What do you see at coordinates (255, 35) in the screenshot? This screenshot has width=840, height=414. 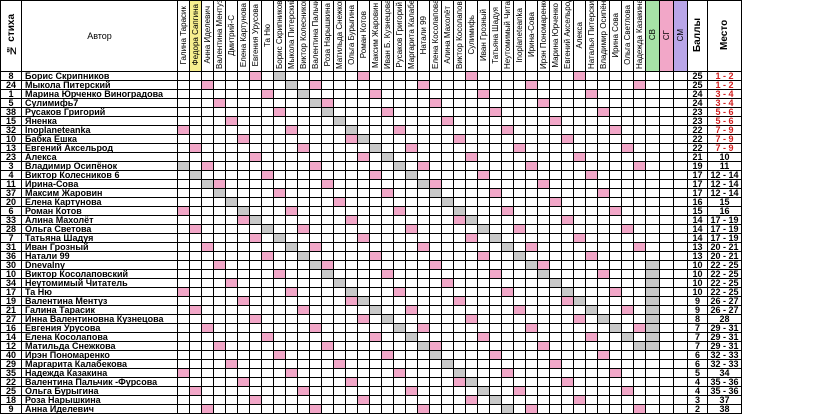 I see `header-judge-label: Евгения Урусова` at bounding box center [255, 35].